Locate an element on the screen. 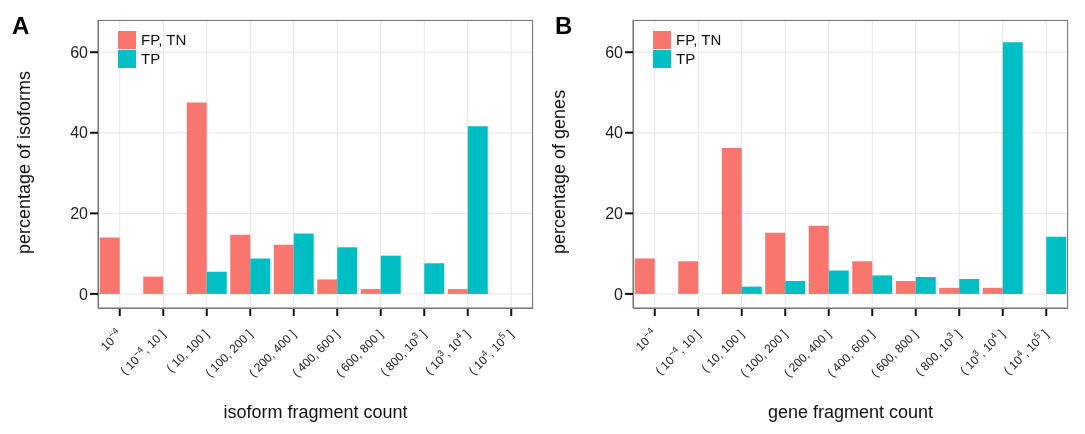  chart-title: A is located at coordinates (21, 26).